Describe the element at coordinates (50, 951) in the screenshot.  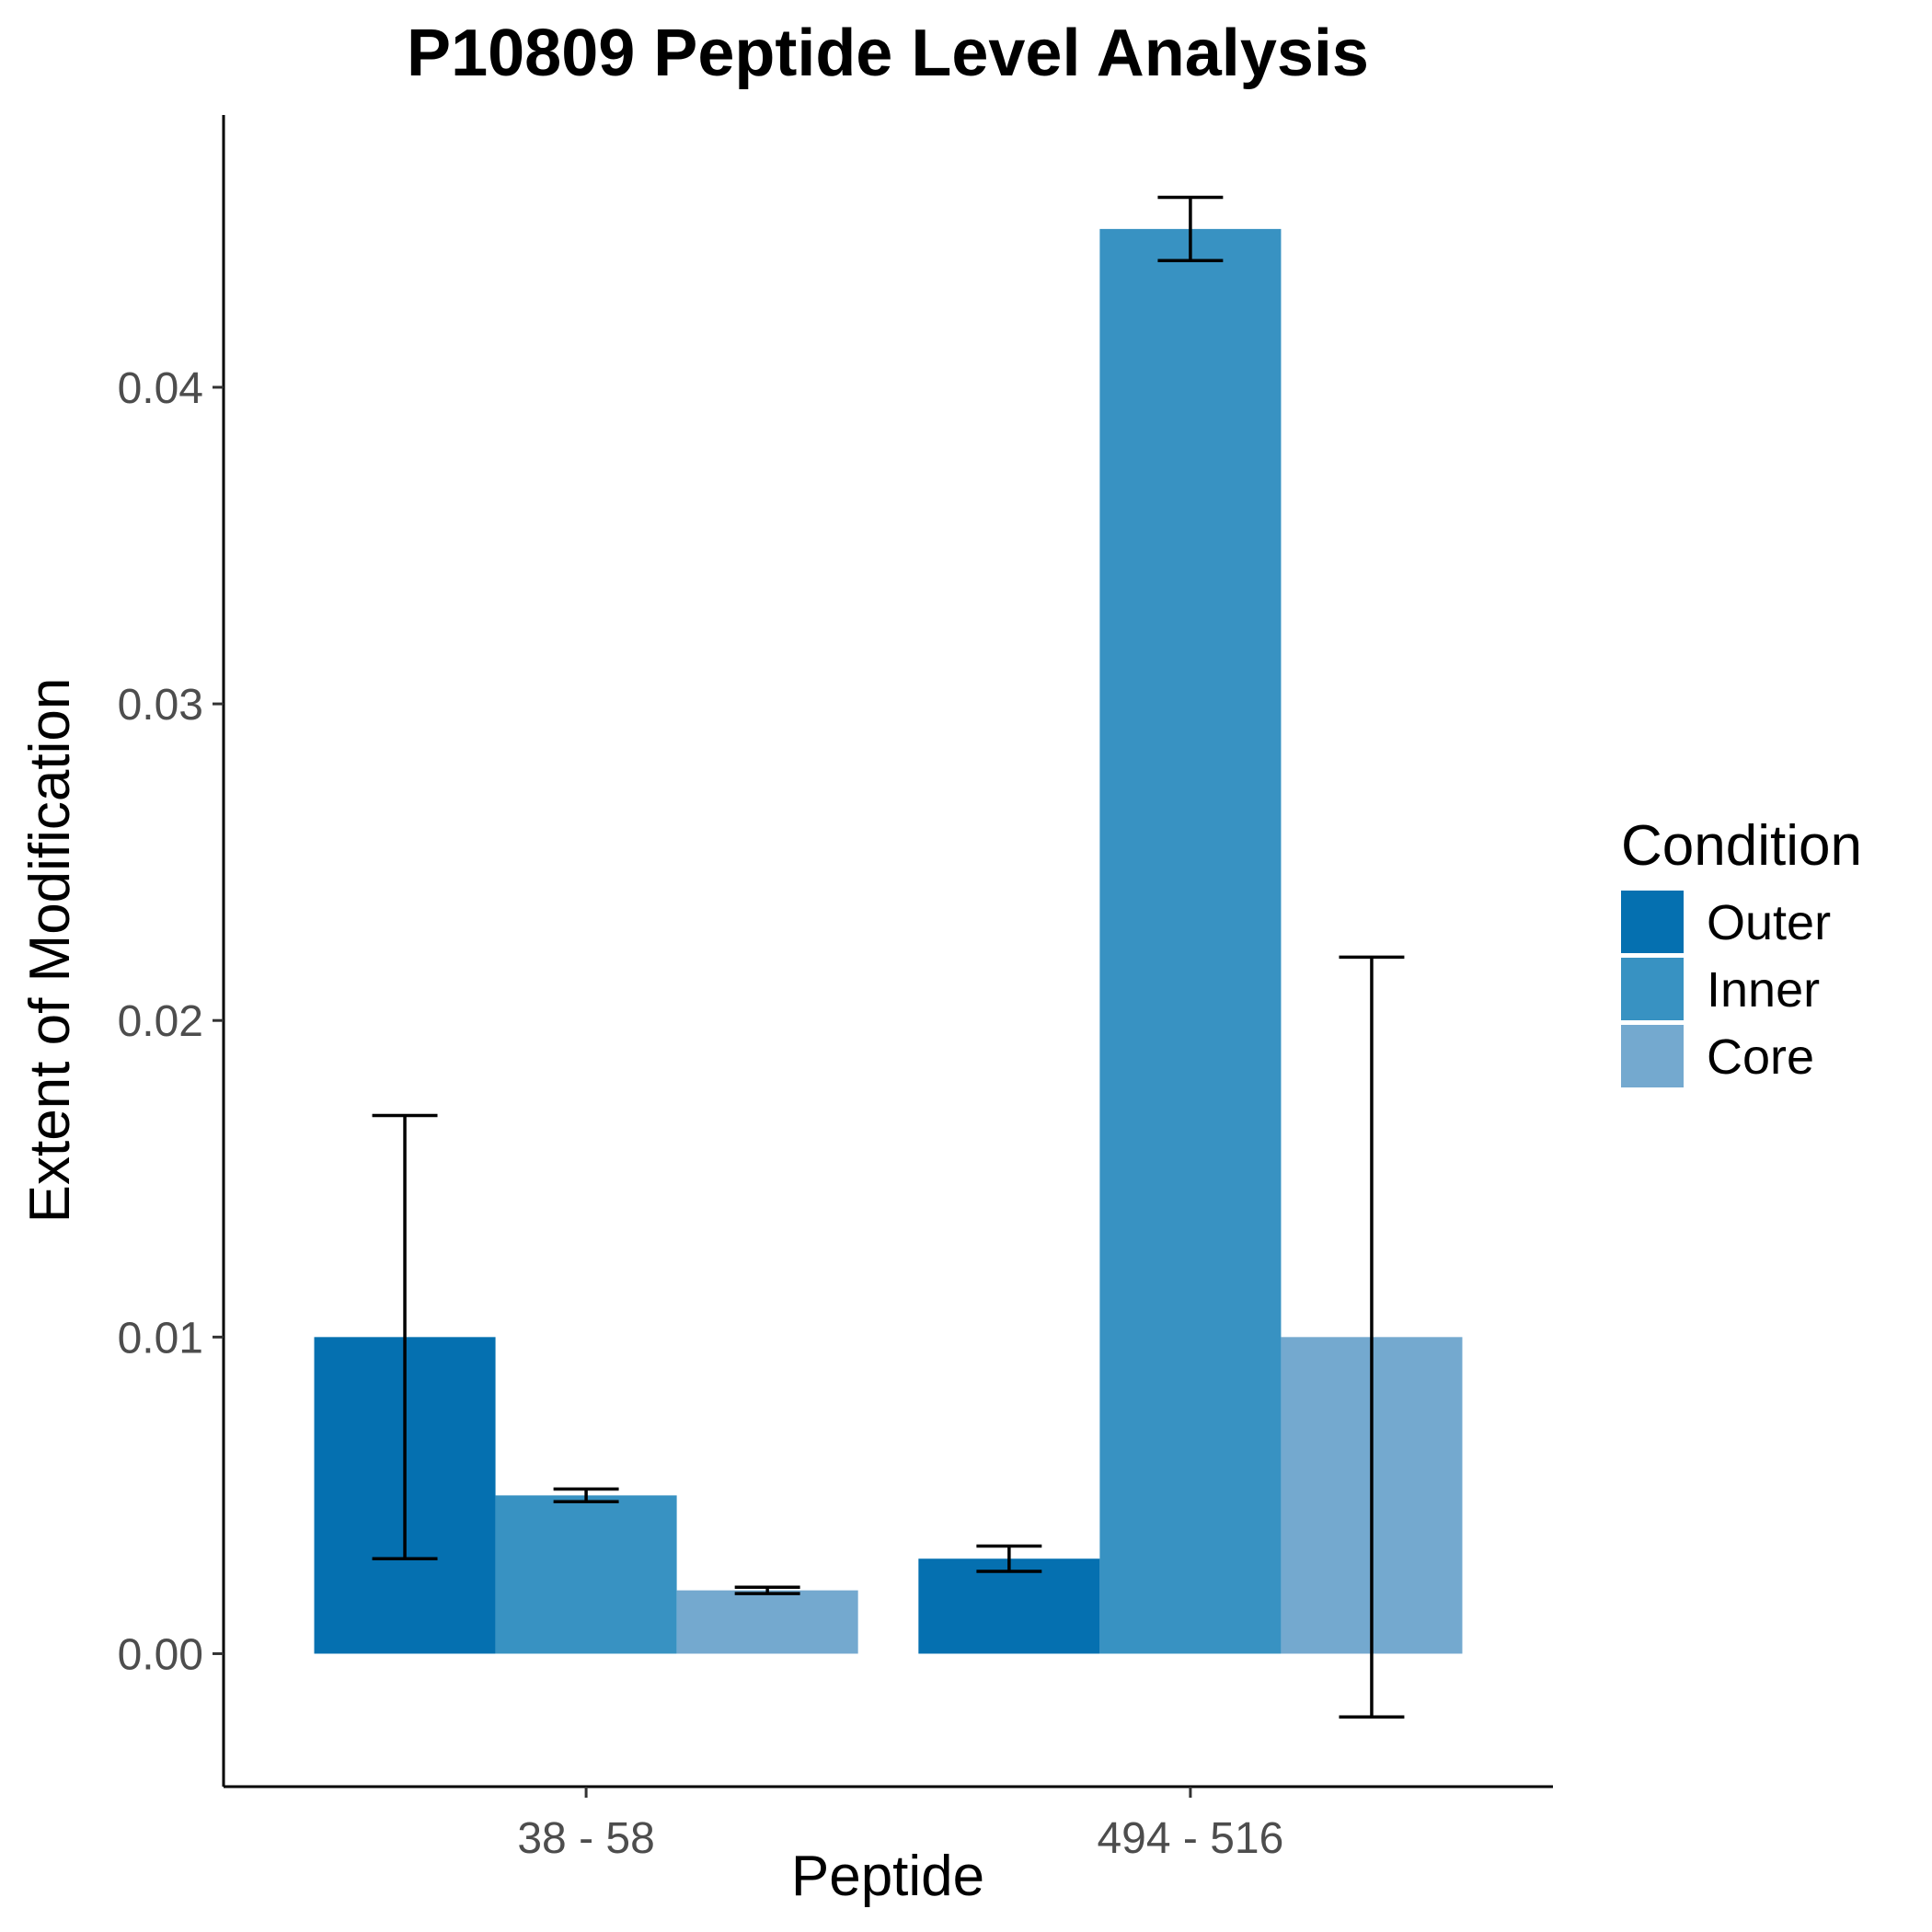
I see `y-axis-title: Extent of Modification` at that location.